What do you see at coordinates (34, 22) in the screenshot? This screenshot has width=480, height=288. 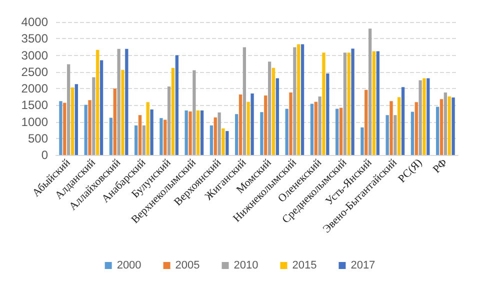 I see `y-tick-label: 4000` at bounding box center [34, 22].